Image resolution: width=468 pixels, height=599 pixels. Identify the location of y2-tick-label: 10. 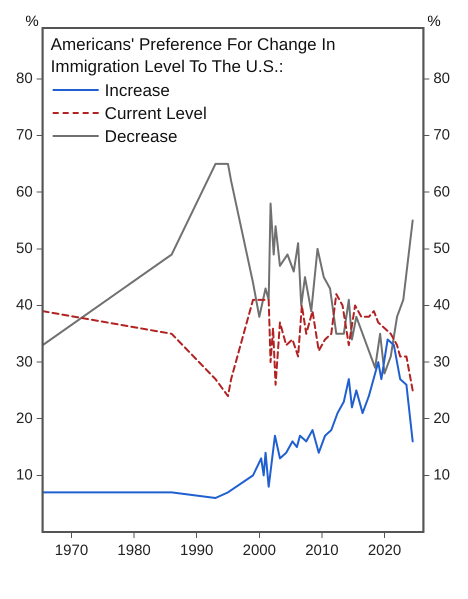
(441, 475).